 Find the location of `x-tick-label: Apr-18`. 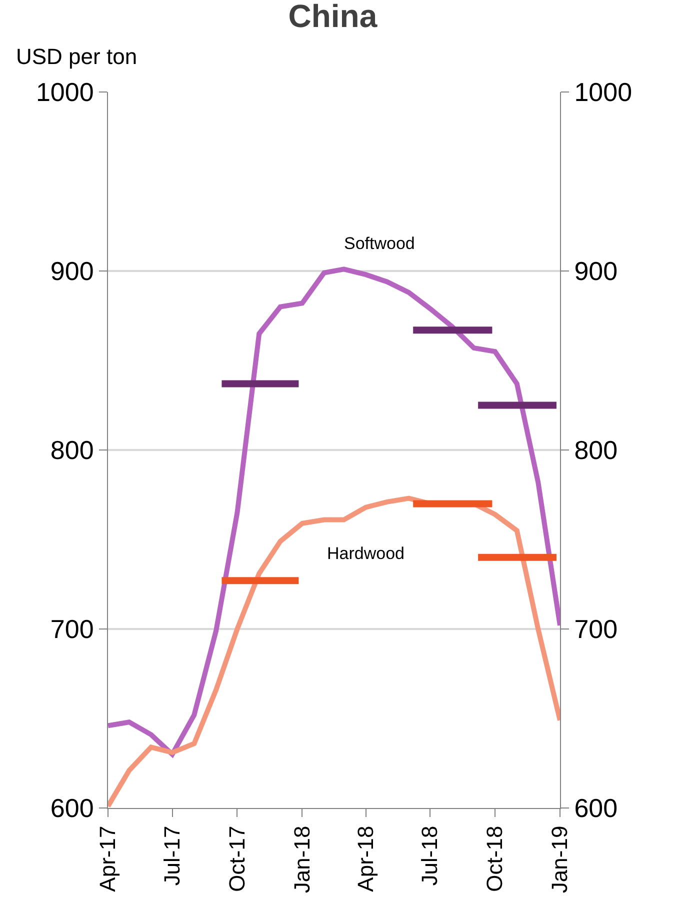

x-tick-label: Apr-18 is located at coordinates (365, 859).